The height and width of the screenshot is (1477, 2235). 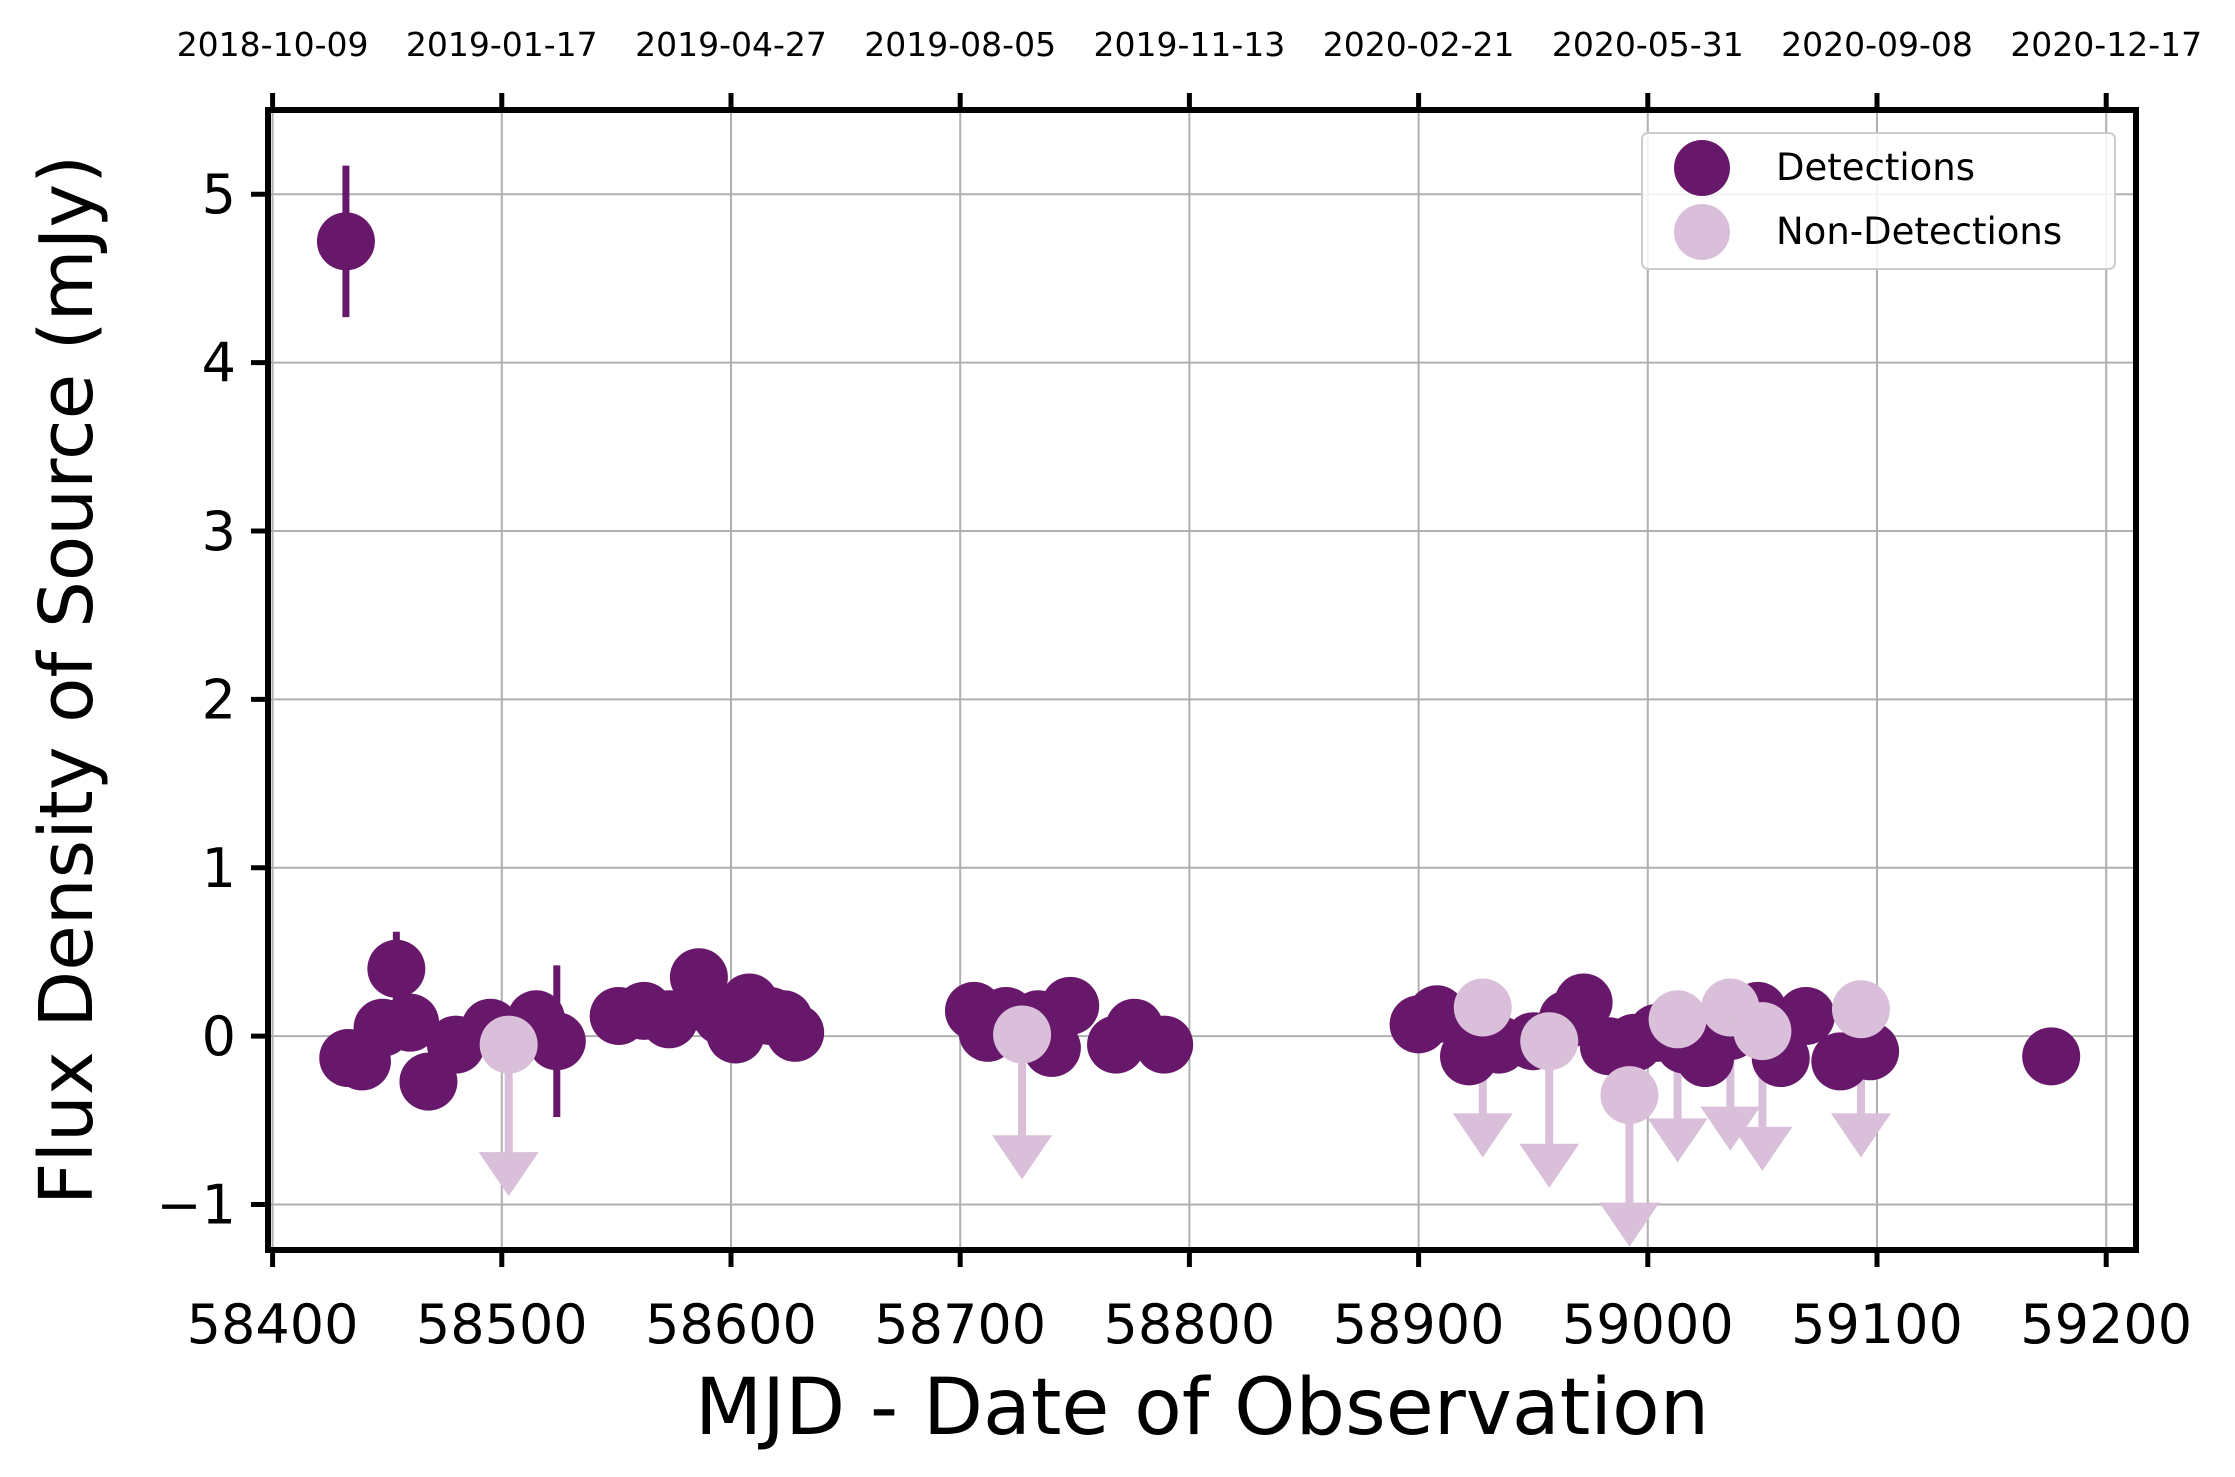 What do you see at coordinates (219, 363) in the screenshot?
I see `y-tick-label: 4` at bounding box center [219, 363].